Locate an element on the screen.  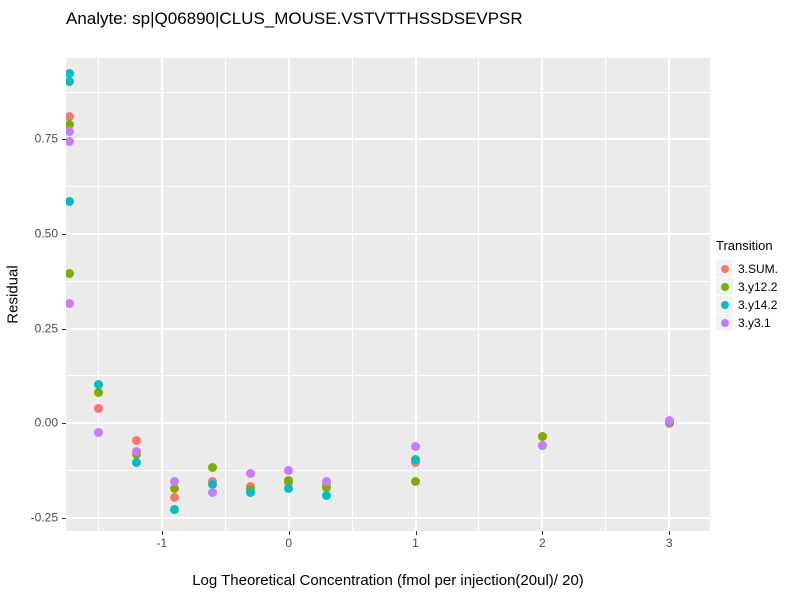
y-axis-title-wrap: Residual is located at coordinates (13, 294).